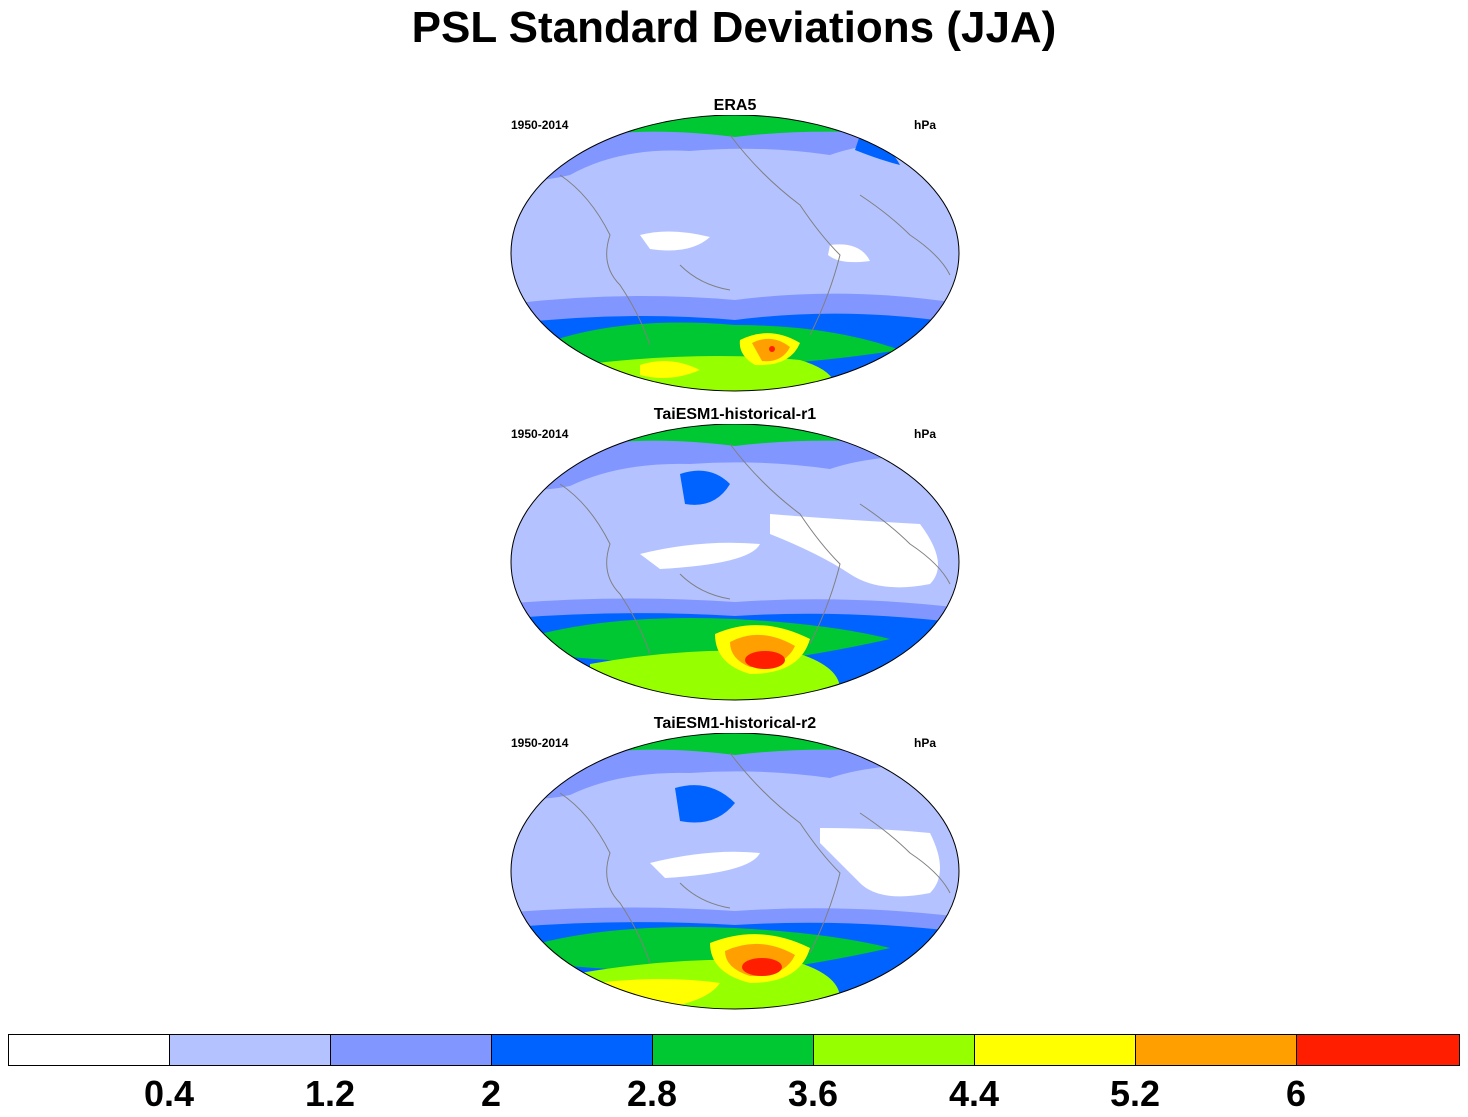 The height and width of the screenshot is (1117, 1468). I want to click on colorbar-label: 1.2, so click(330, 1093).